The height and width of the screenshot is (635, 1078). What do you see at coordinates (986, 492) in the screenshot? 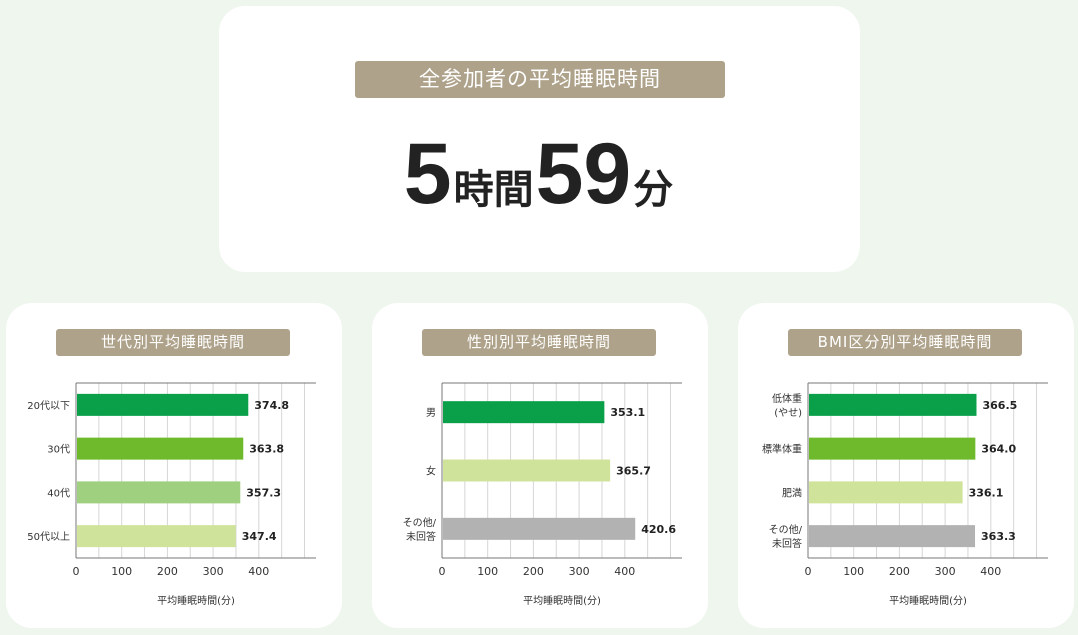
I see `data-label: 336.1` at bounding box center [986, 492].